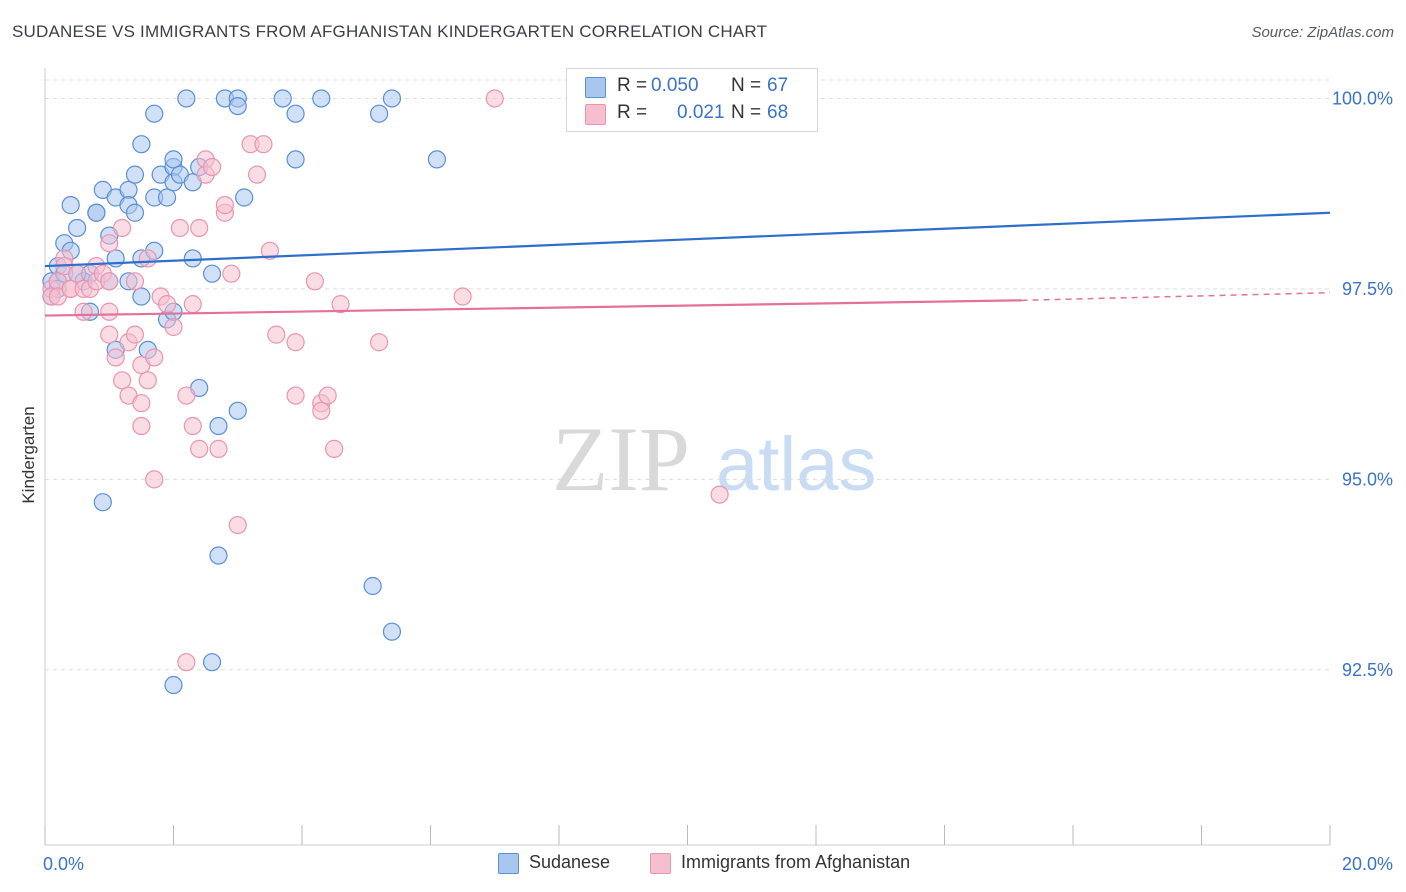 The height and width of the screenshot is (892, 1406). What do you see at coordinates (1322, 32) in the screenshot?
I see `source-label: Source: ZipAtlas.com` at bounding box center [1322, 32].